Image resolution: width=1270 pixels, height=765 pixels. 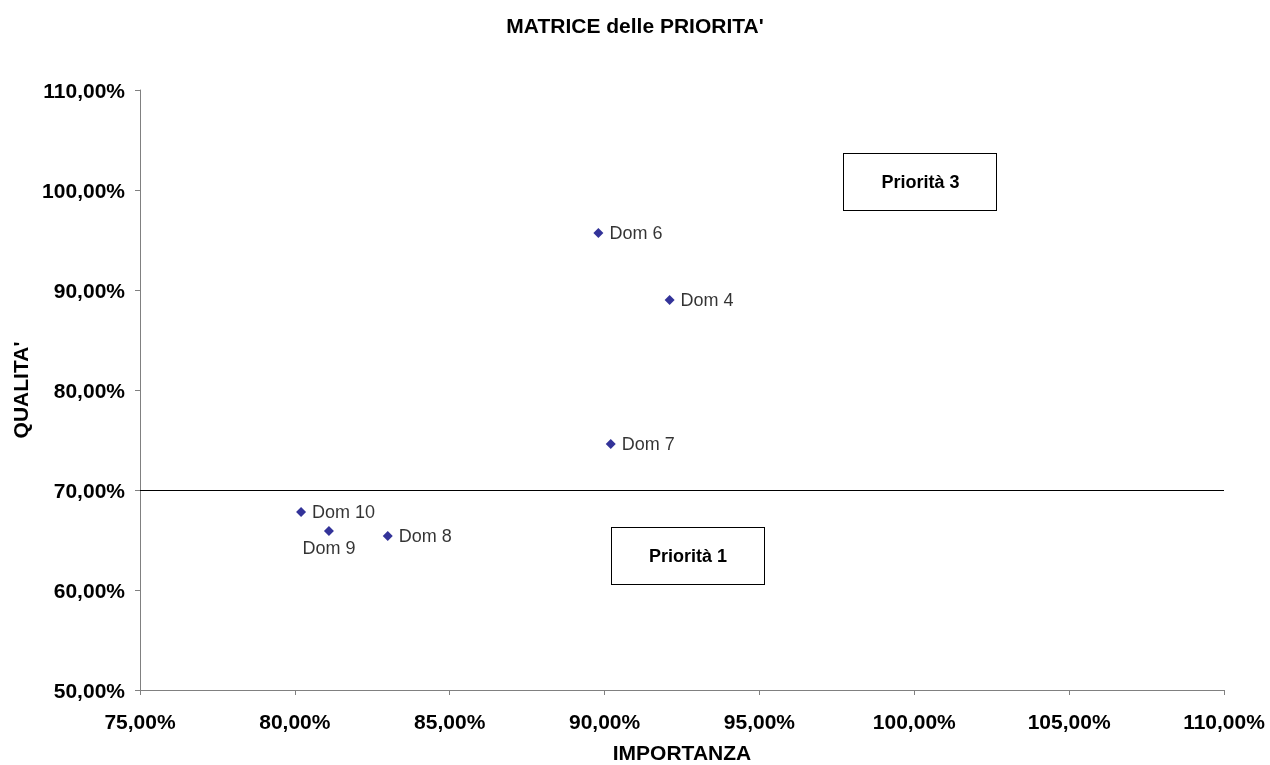 I want to click on x-tick-label: 110,00%, so click(x=1224, y=721).